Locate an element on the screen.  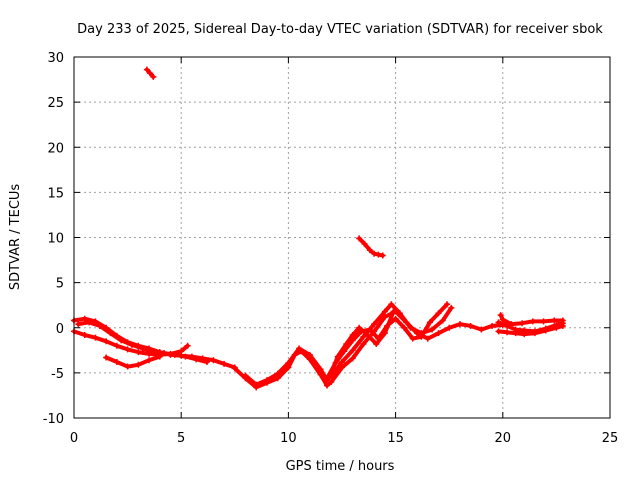
series-track-f is located at coordinates (348, 344).